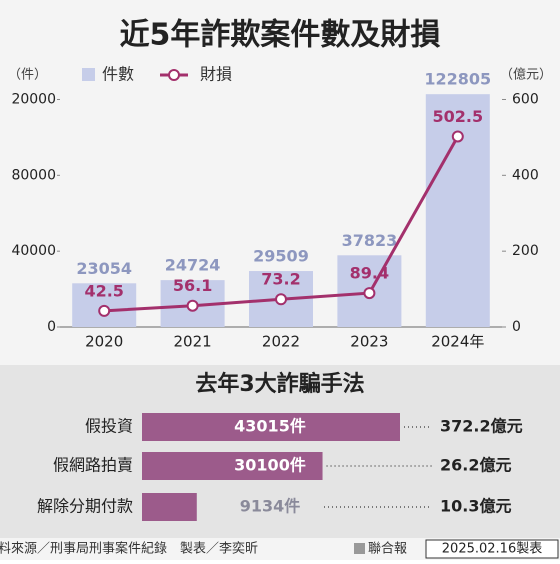 The width and height of the screenshot is (560, 564). Describe the element at coordinates (118, 74) in the screenshot. I see `legend-label: 件數` at that location.